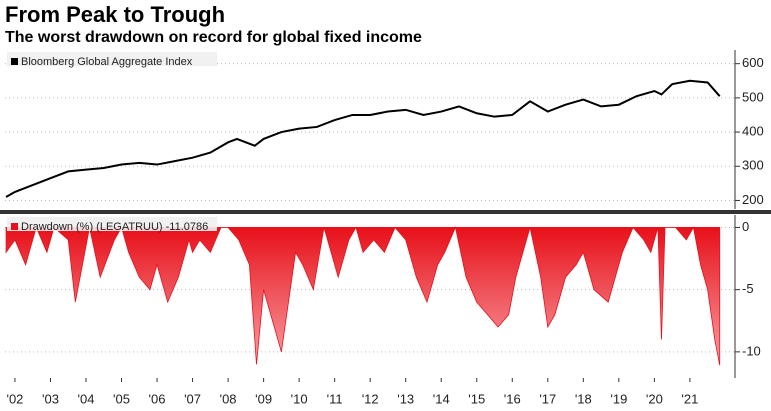  Describe the element at coordinates (512, 398) in the screenshot. I see `x-tick-label: '16` at that location.